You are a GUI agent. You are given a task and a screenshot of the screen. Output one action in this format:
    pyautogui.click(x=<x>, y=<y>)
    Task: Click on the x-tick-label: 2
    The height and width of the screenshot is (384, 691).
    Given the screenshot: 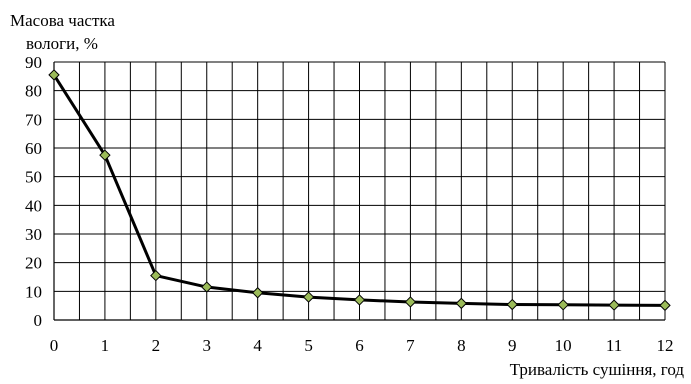 What is the action you would take?
    pyautogui.click(x=156, y=345)
    